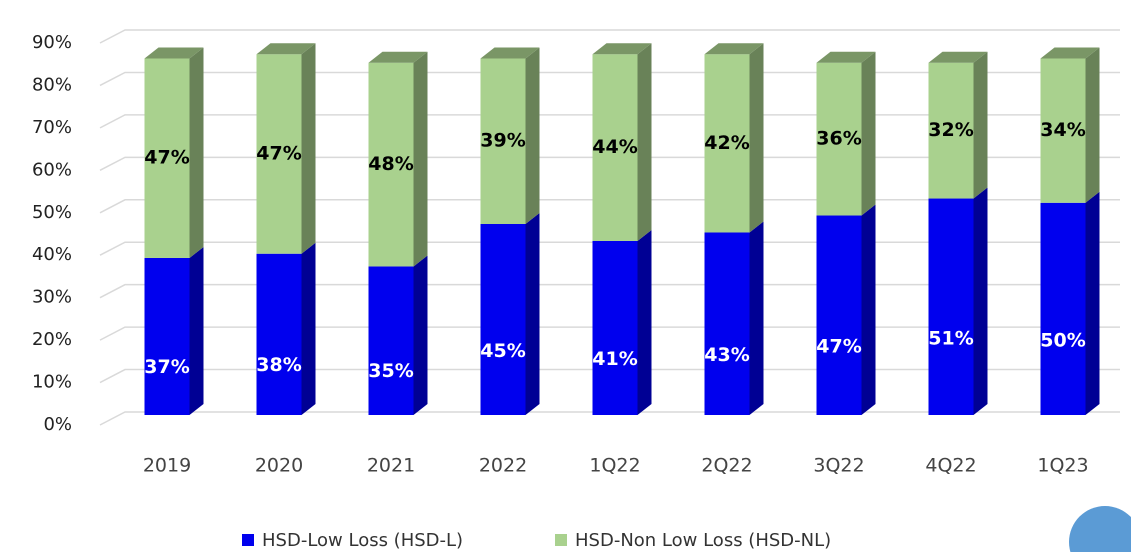 The image size is (1131, 552). Describe the element at coordinates (52, 297) in the screenshot. I see `y-tick-label: 30%` at that location.